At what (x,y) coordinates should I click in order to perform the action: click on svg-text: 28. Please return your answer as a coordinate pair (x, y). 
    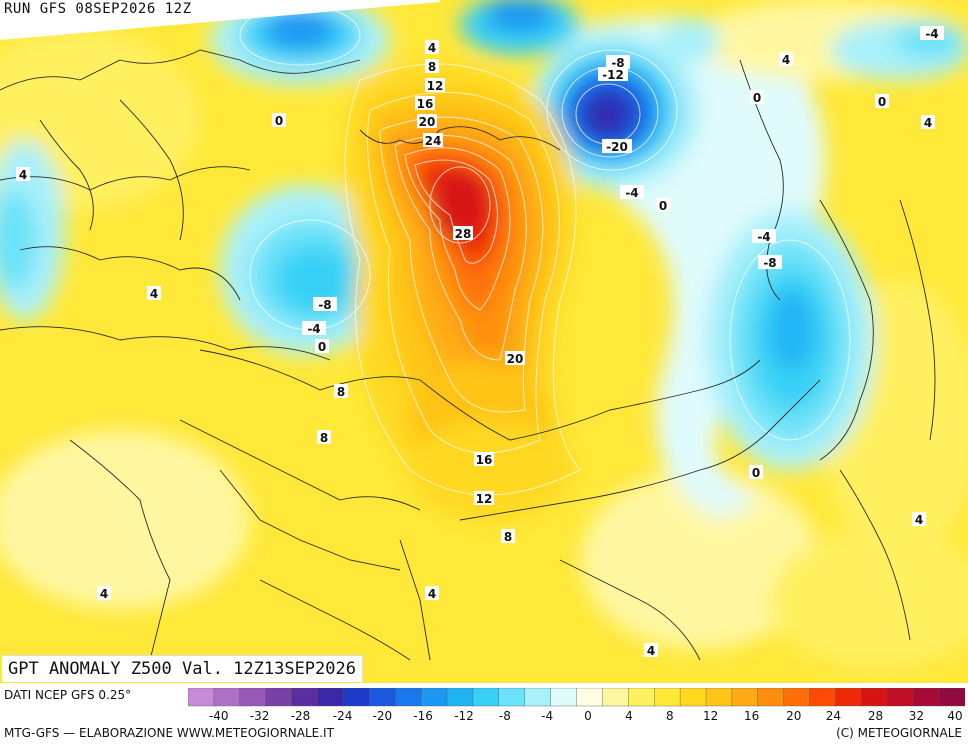
    Looking at the image, I should click on (463, 234).